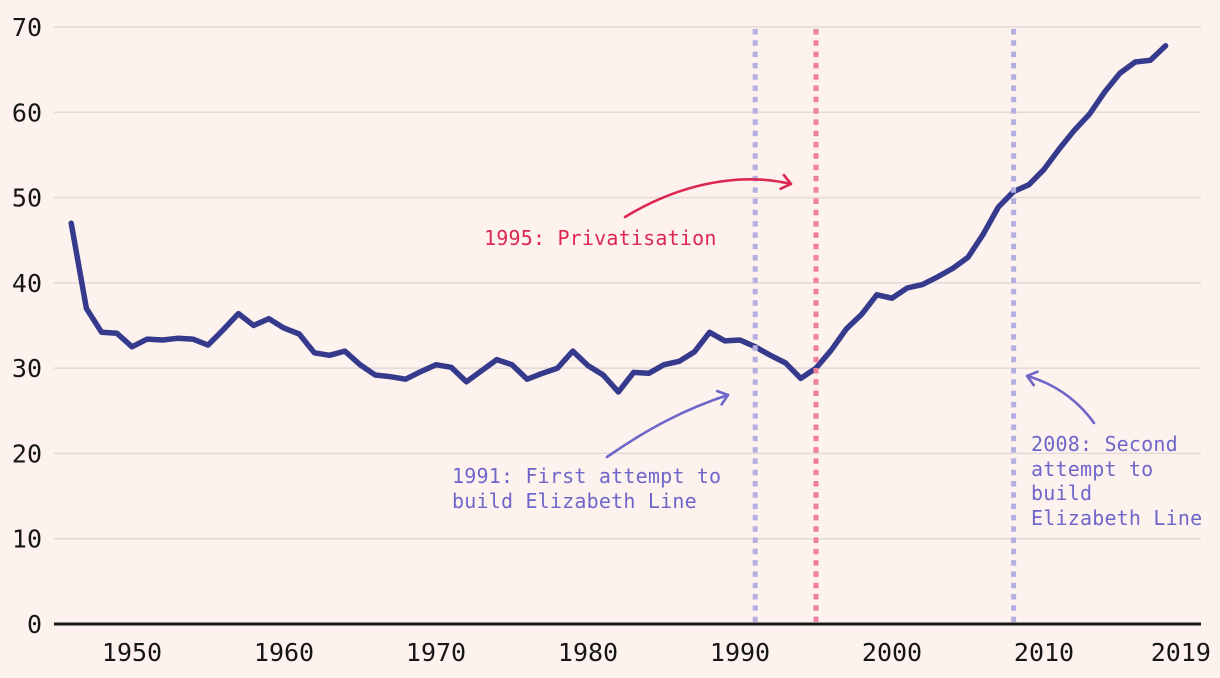 Image resolution: width=1220 pixels, height=678 pixels. Describe the element at coordinates (667, 424) in the screenshot. I see `arrow-1991` at that location.